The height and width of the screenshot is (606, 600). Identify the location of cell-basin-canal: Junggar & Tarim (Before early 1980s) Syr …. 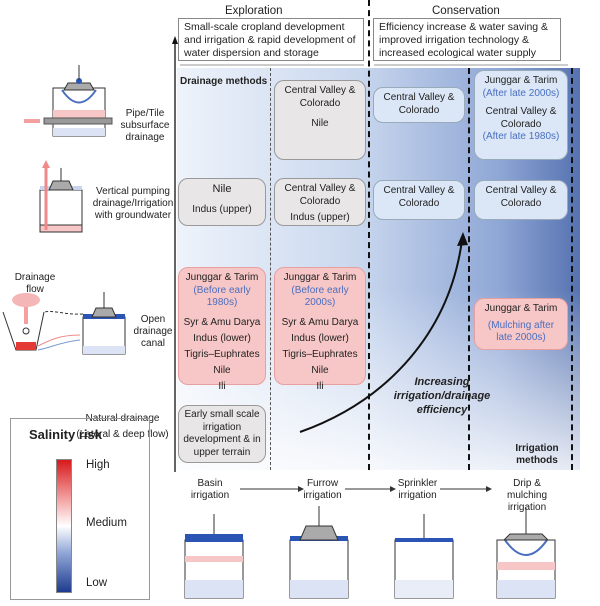
(222, 329).